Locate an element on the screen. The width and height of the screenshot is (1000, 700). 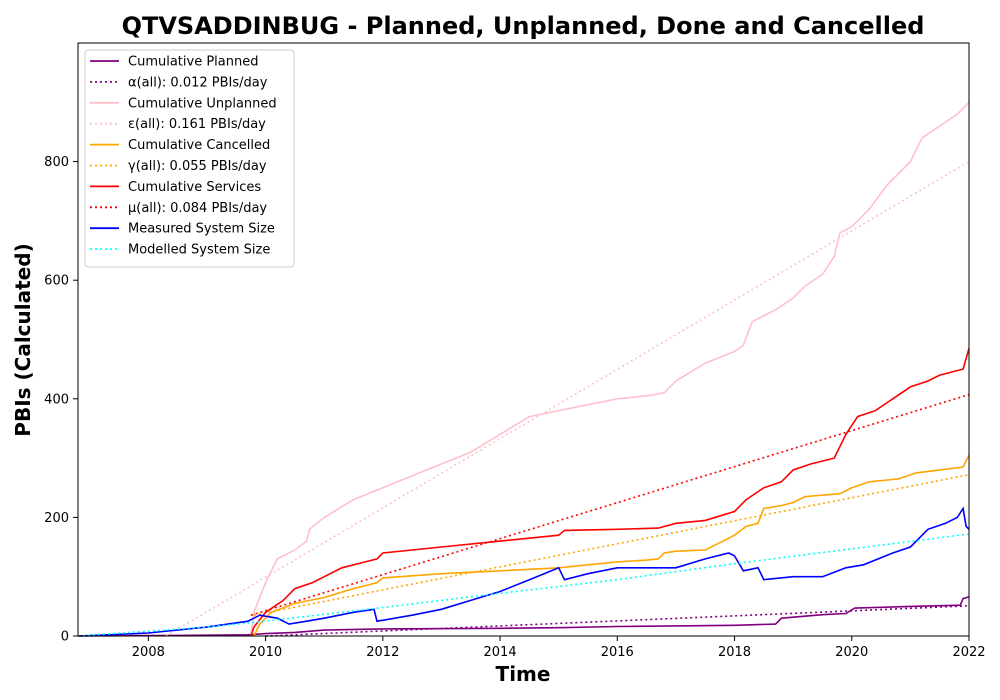
legend-entry: γ(all): 0.055 PBIs/day is located at coordinates (197, 166).